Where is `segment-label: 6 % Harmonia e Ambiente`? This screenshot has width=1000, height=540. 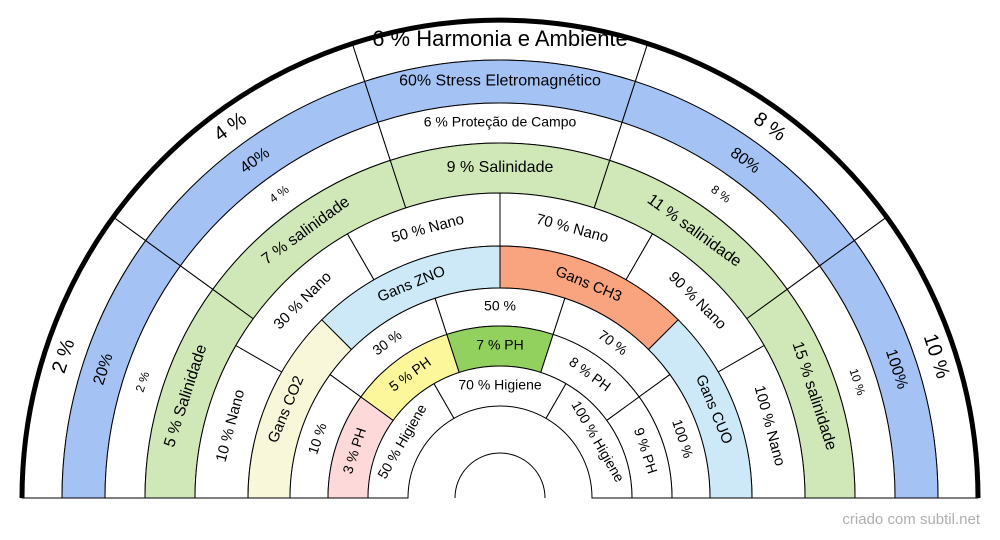
segment-label: 6 % Harmonia e Ambiente is located at coordinates (500, 38).